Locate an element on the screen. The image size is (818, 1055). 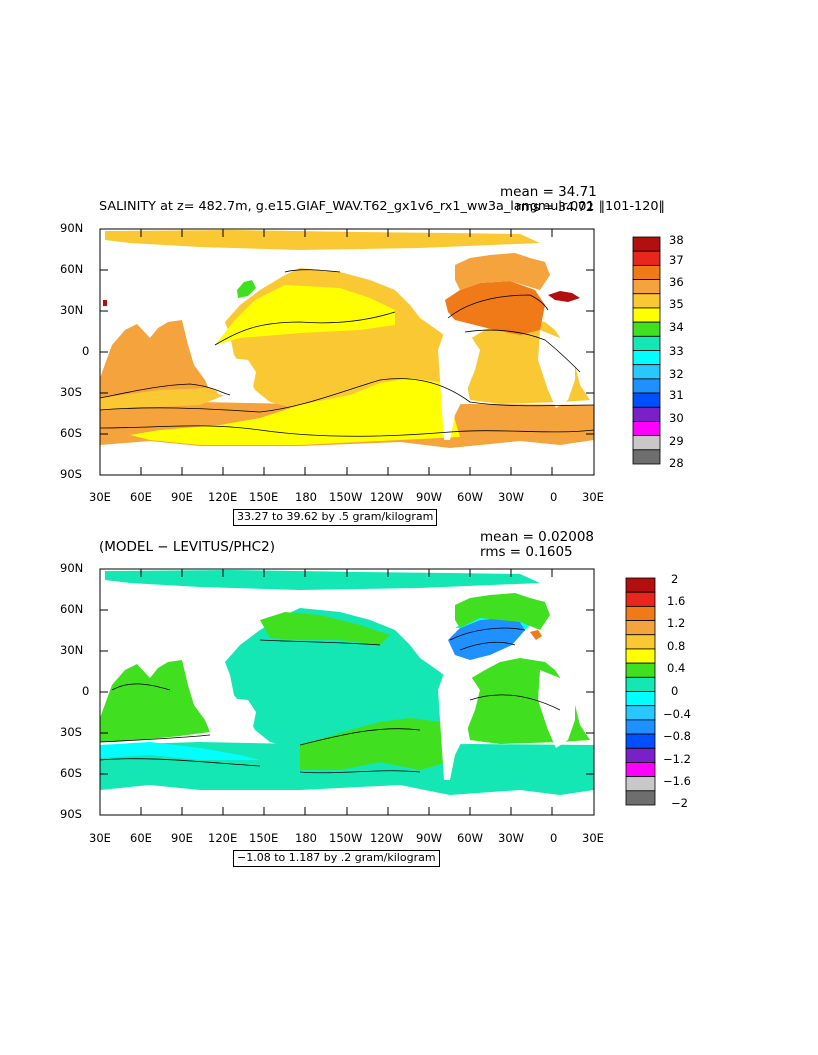
north-pacific-positive is located at coordinates (325, 628).